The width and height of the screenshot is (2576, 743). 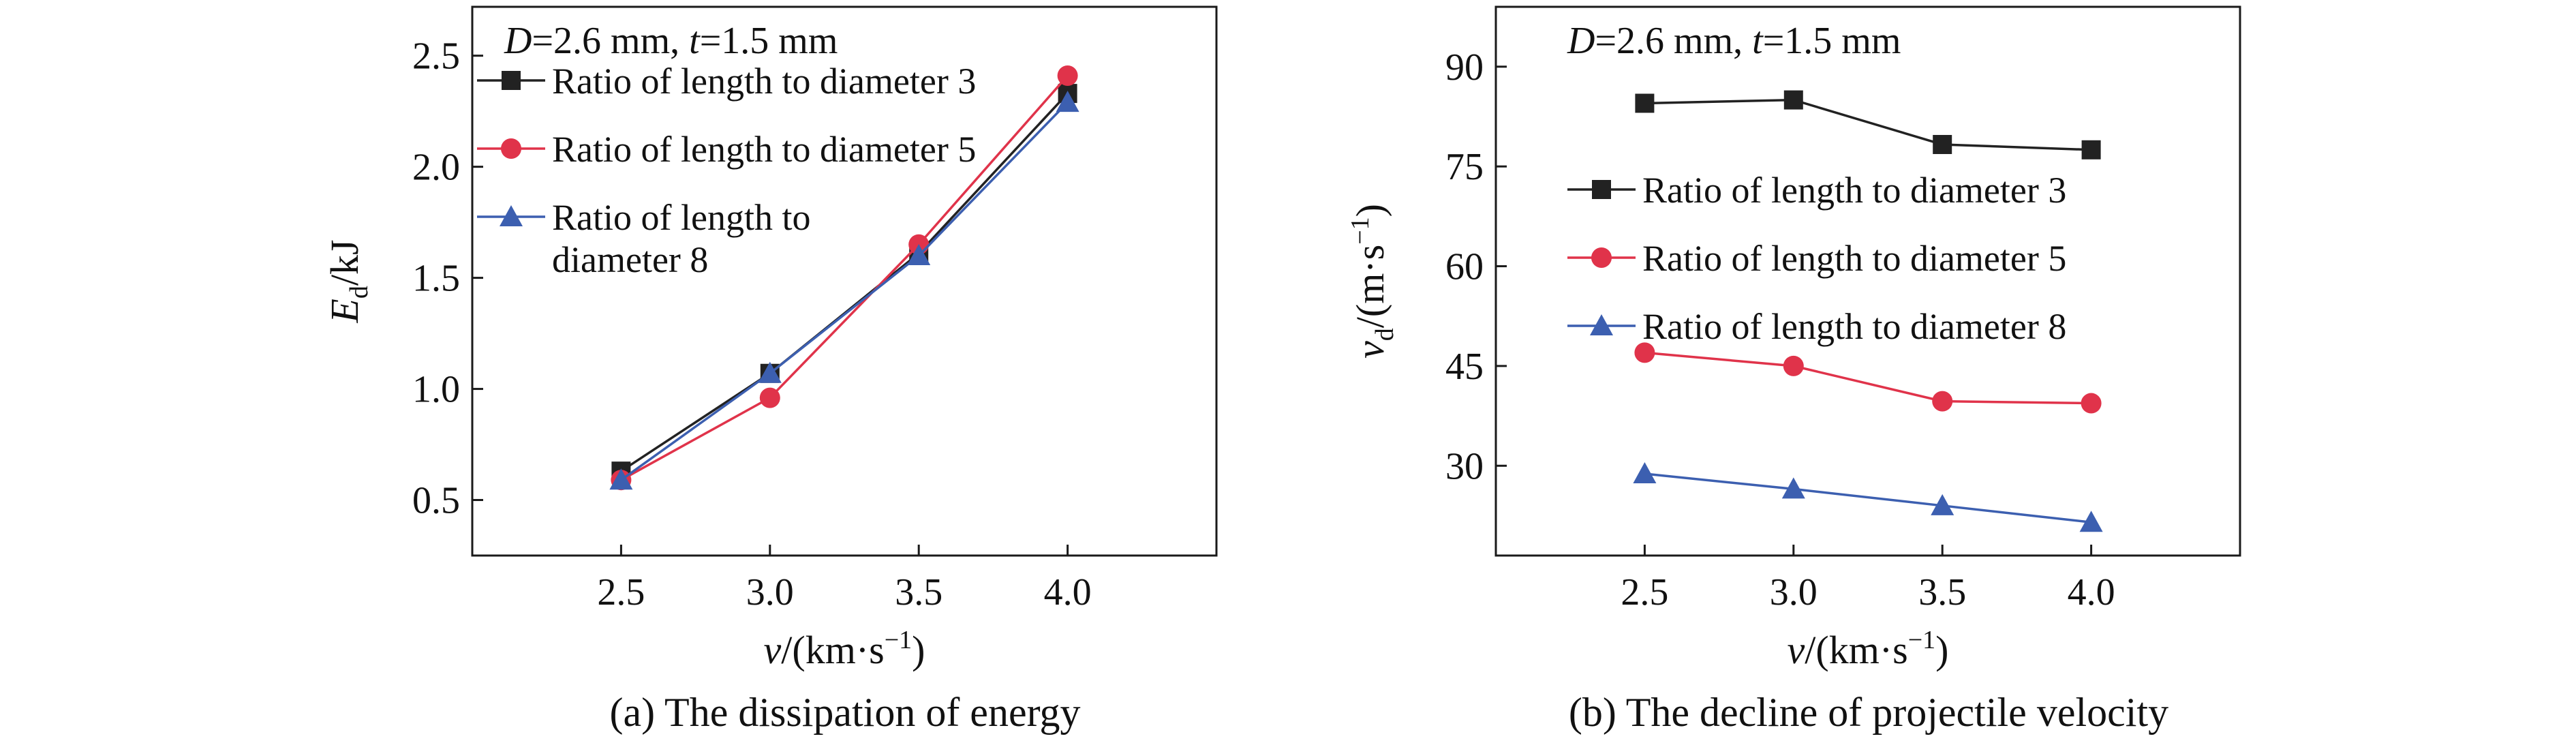 What do you see at coordinates (348, 281) in the screenshot?
I see `y-axis-label: Ed/kJ` at bounding box center [348, 281].